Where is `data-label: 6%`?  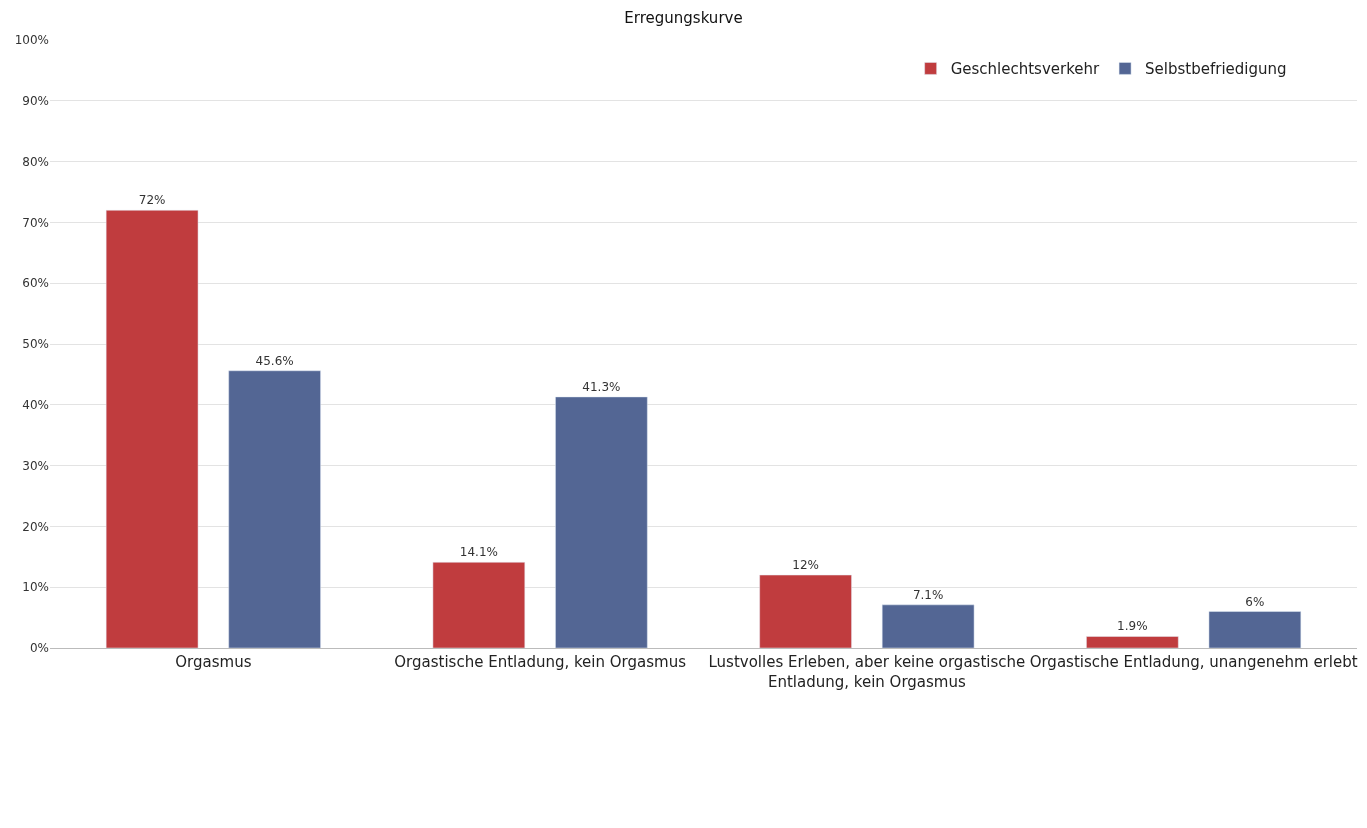
data-label: 6% is located at coordinates (1255, 601).